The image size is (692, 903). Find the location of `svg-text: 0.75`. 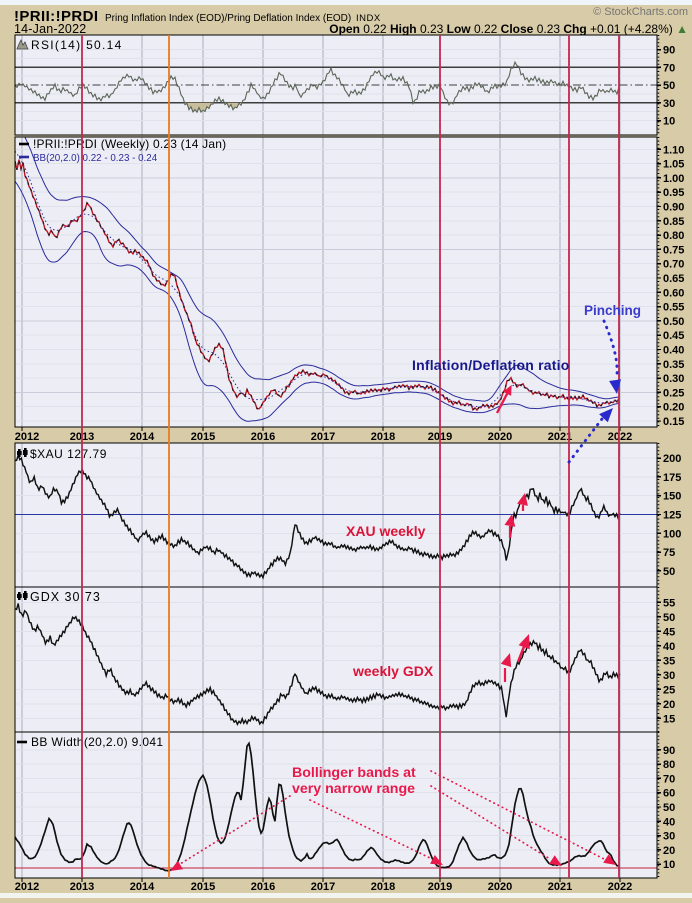

svg-text: 0.75 is located at coordinates (673, 250).